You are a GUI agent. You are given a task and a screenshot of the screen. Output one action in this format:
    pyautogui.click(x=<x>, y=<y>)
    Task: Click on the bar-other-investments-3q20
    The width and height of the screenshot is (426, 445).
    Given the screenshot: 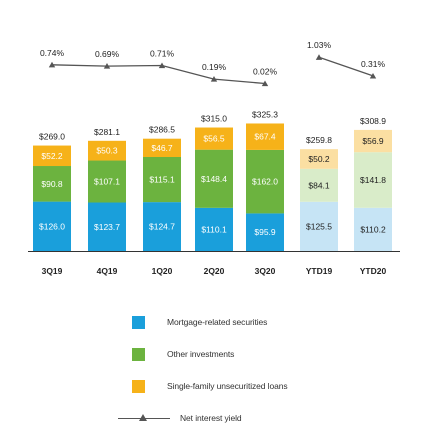 What is the action you would take?
    pyautogui.click(x=265, y=181)
    